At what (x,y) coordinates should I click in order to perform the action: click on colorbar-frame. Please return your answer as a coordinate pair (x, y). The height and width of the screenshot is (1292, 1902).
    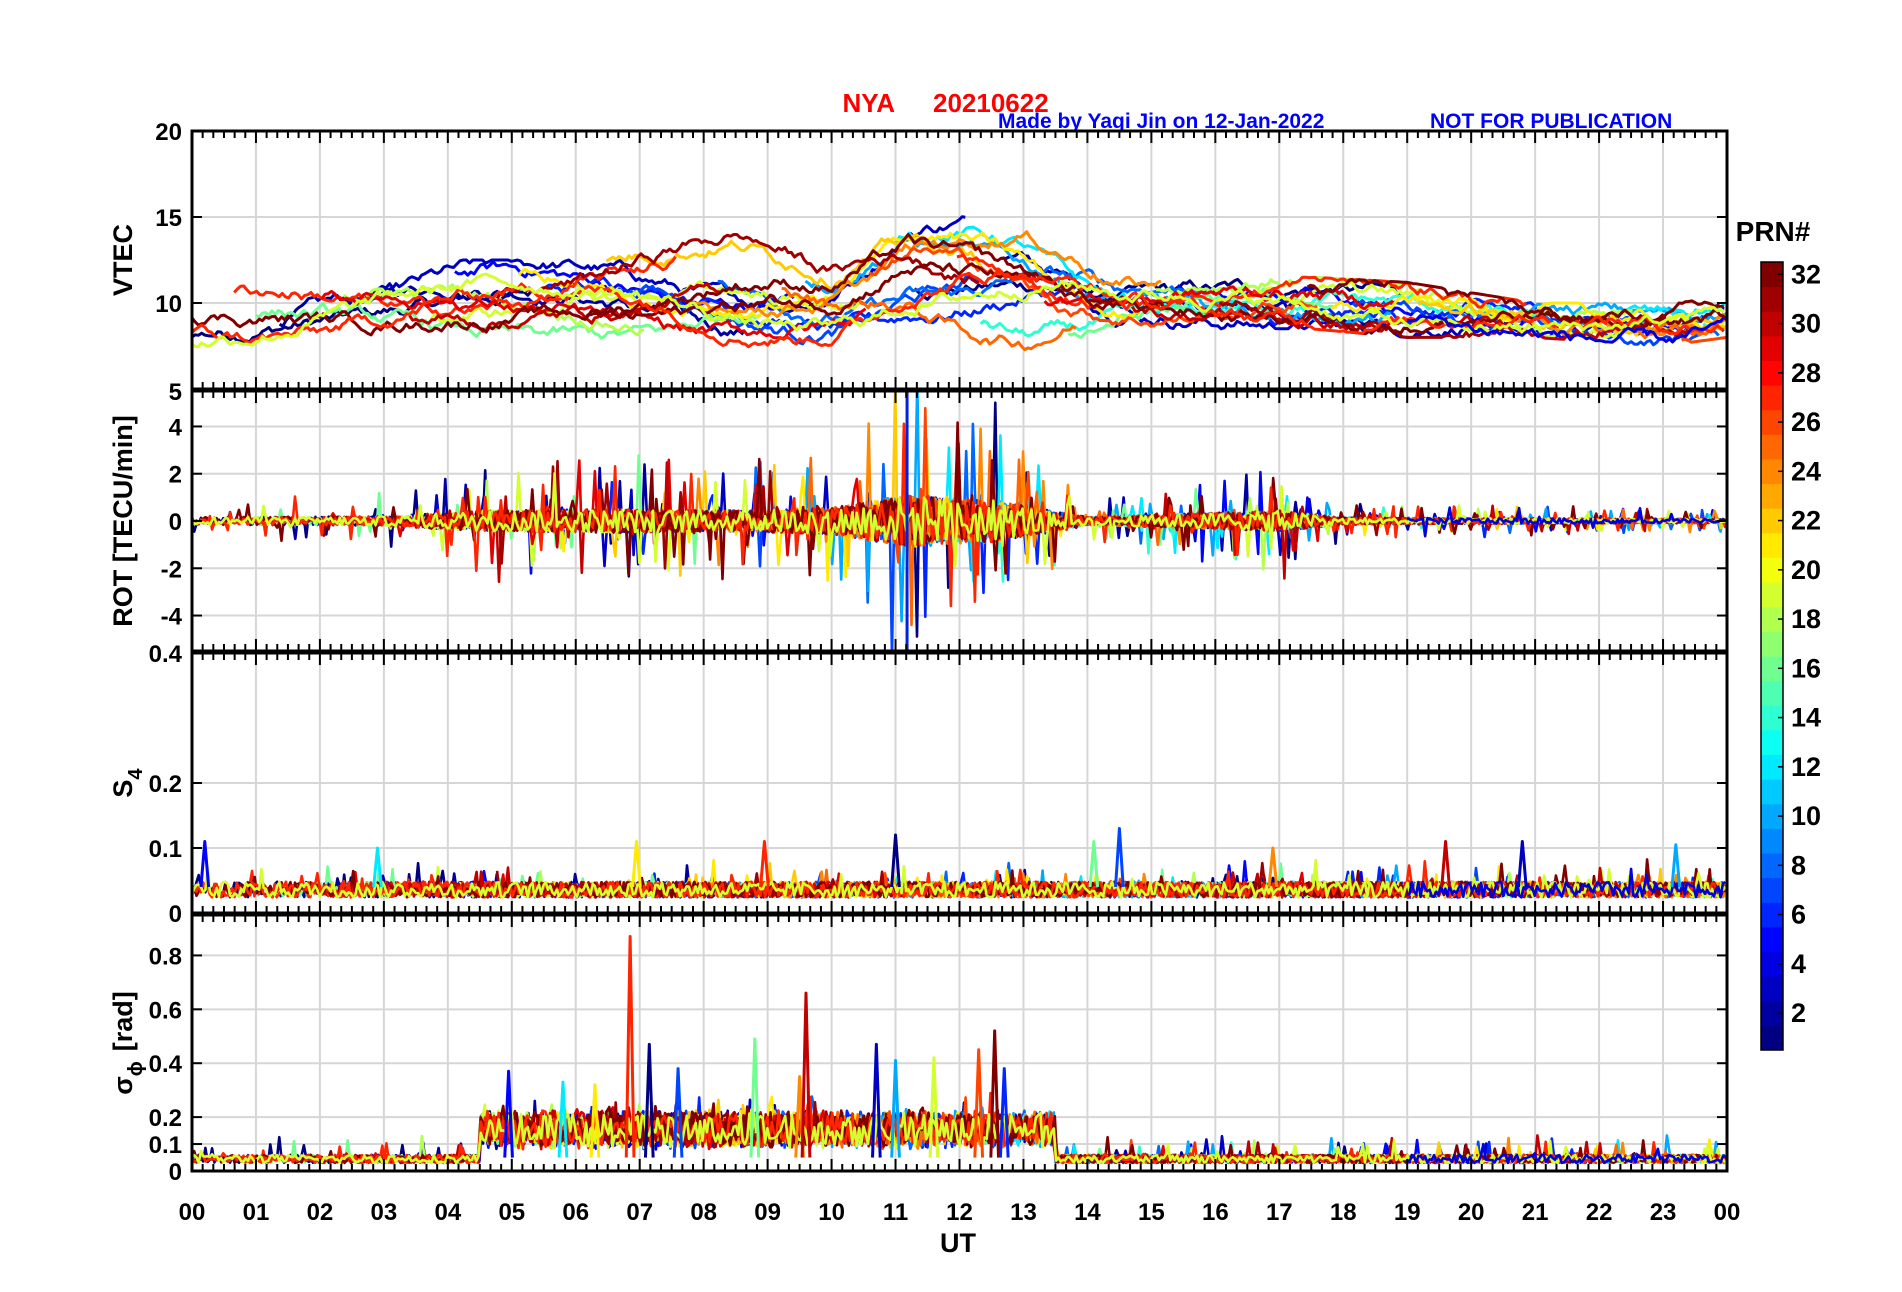
    Looking at the image, I should click on (1772, 656).